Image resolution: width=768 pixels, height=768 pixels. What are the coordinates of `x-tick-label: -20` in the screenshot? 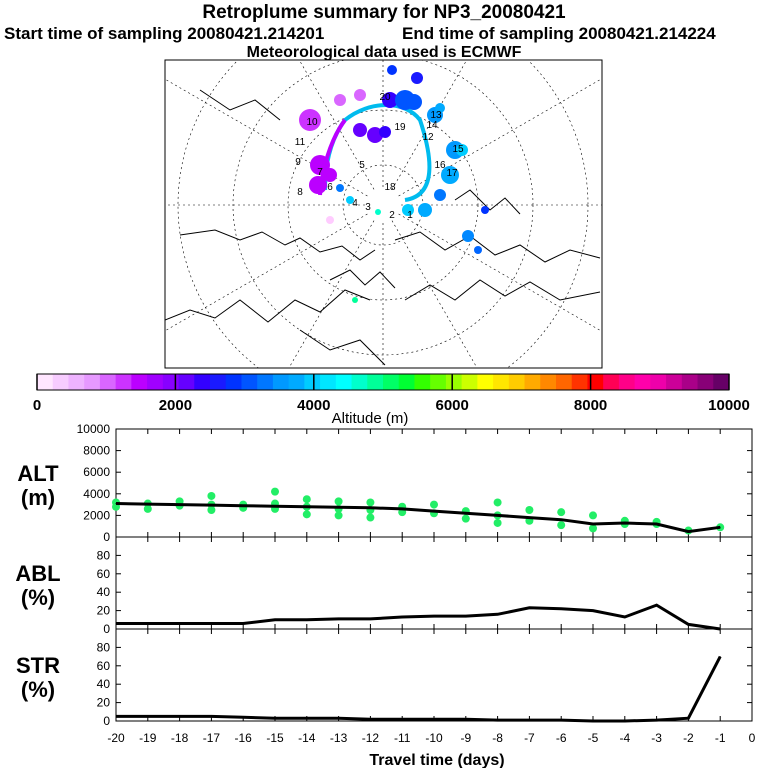 It's located at (116, 738).